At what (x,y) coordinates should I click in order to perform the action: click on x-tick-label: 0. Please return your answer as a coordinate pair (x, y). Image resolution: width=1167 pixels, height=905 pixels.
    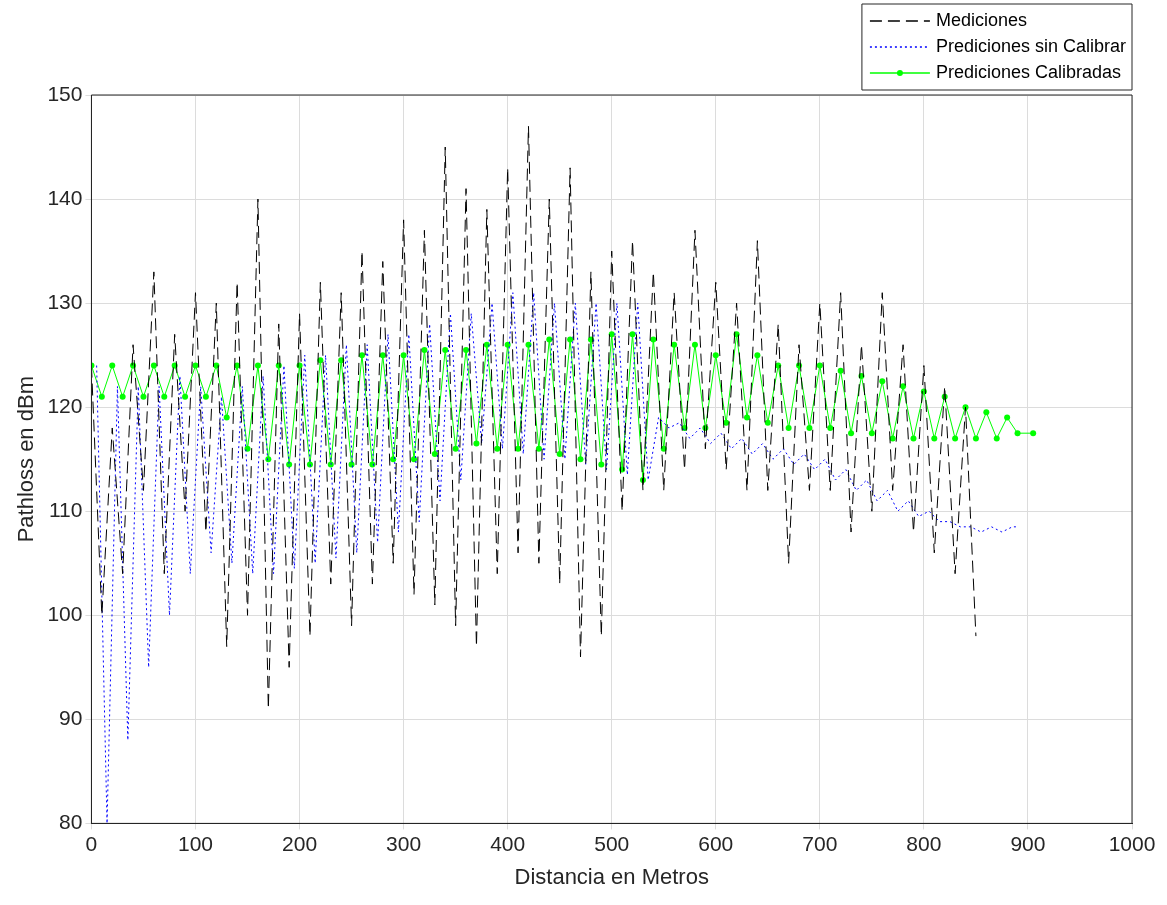
    Looking at the image, I should click on (91, 843).